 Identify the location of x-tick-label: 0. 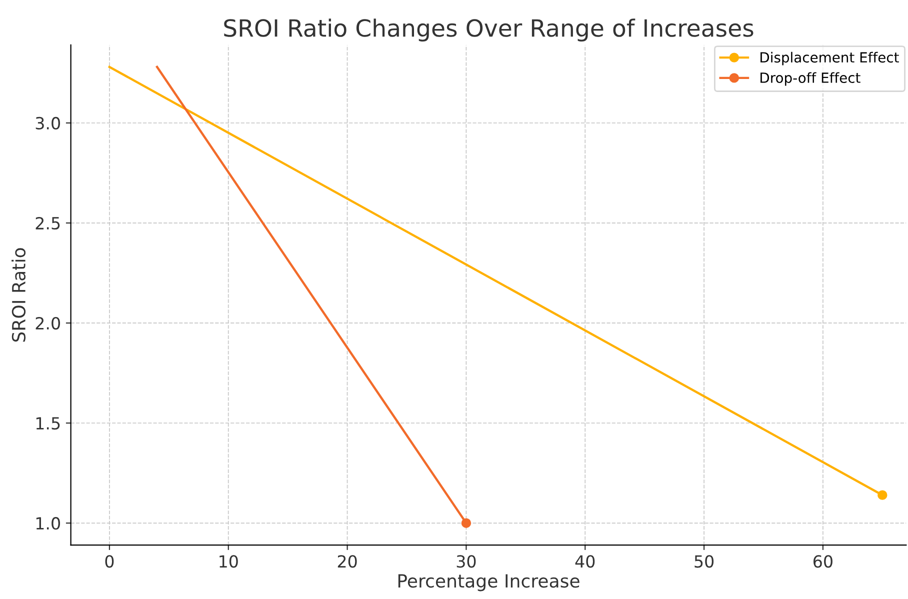
(109, 561).